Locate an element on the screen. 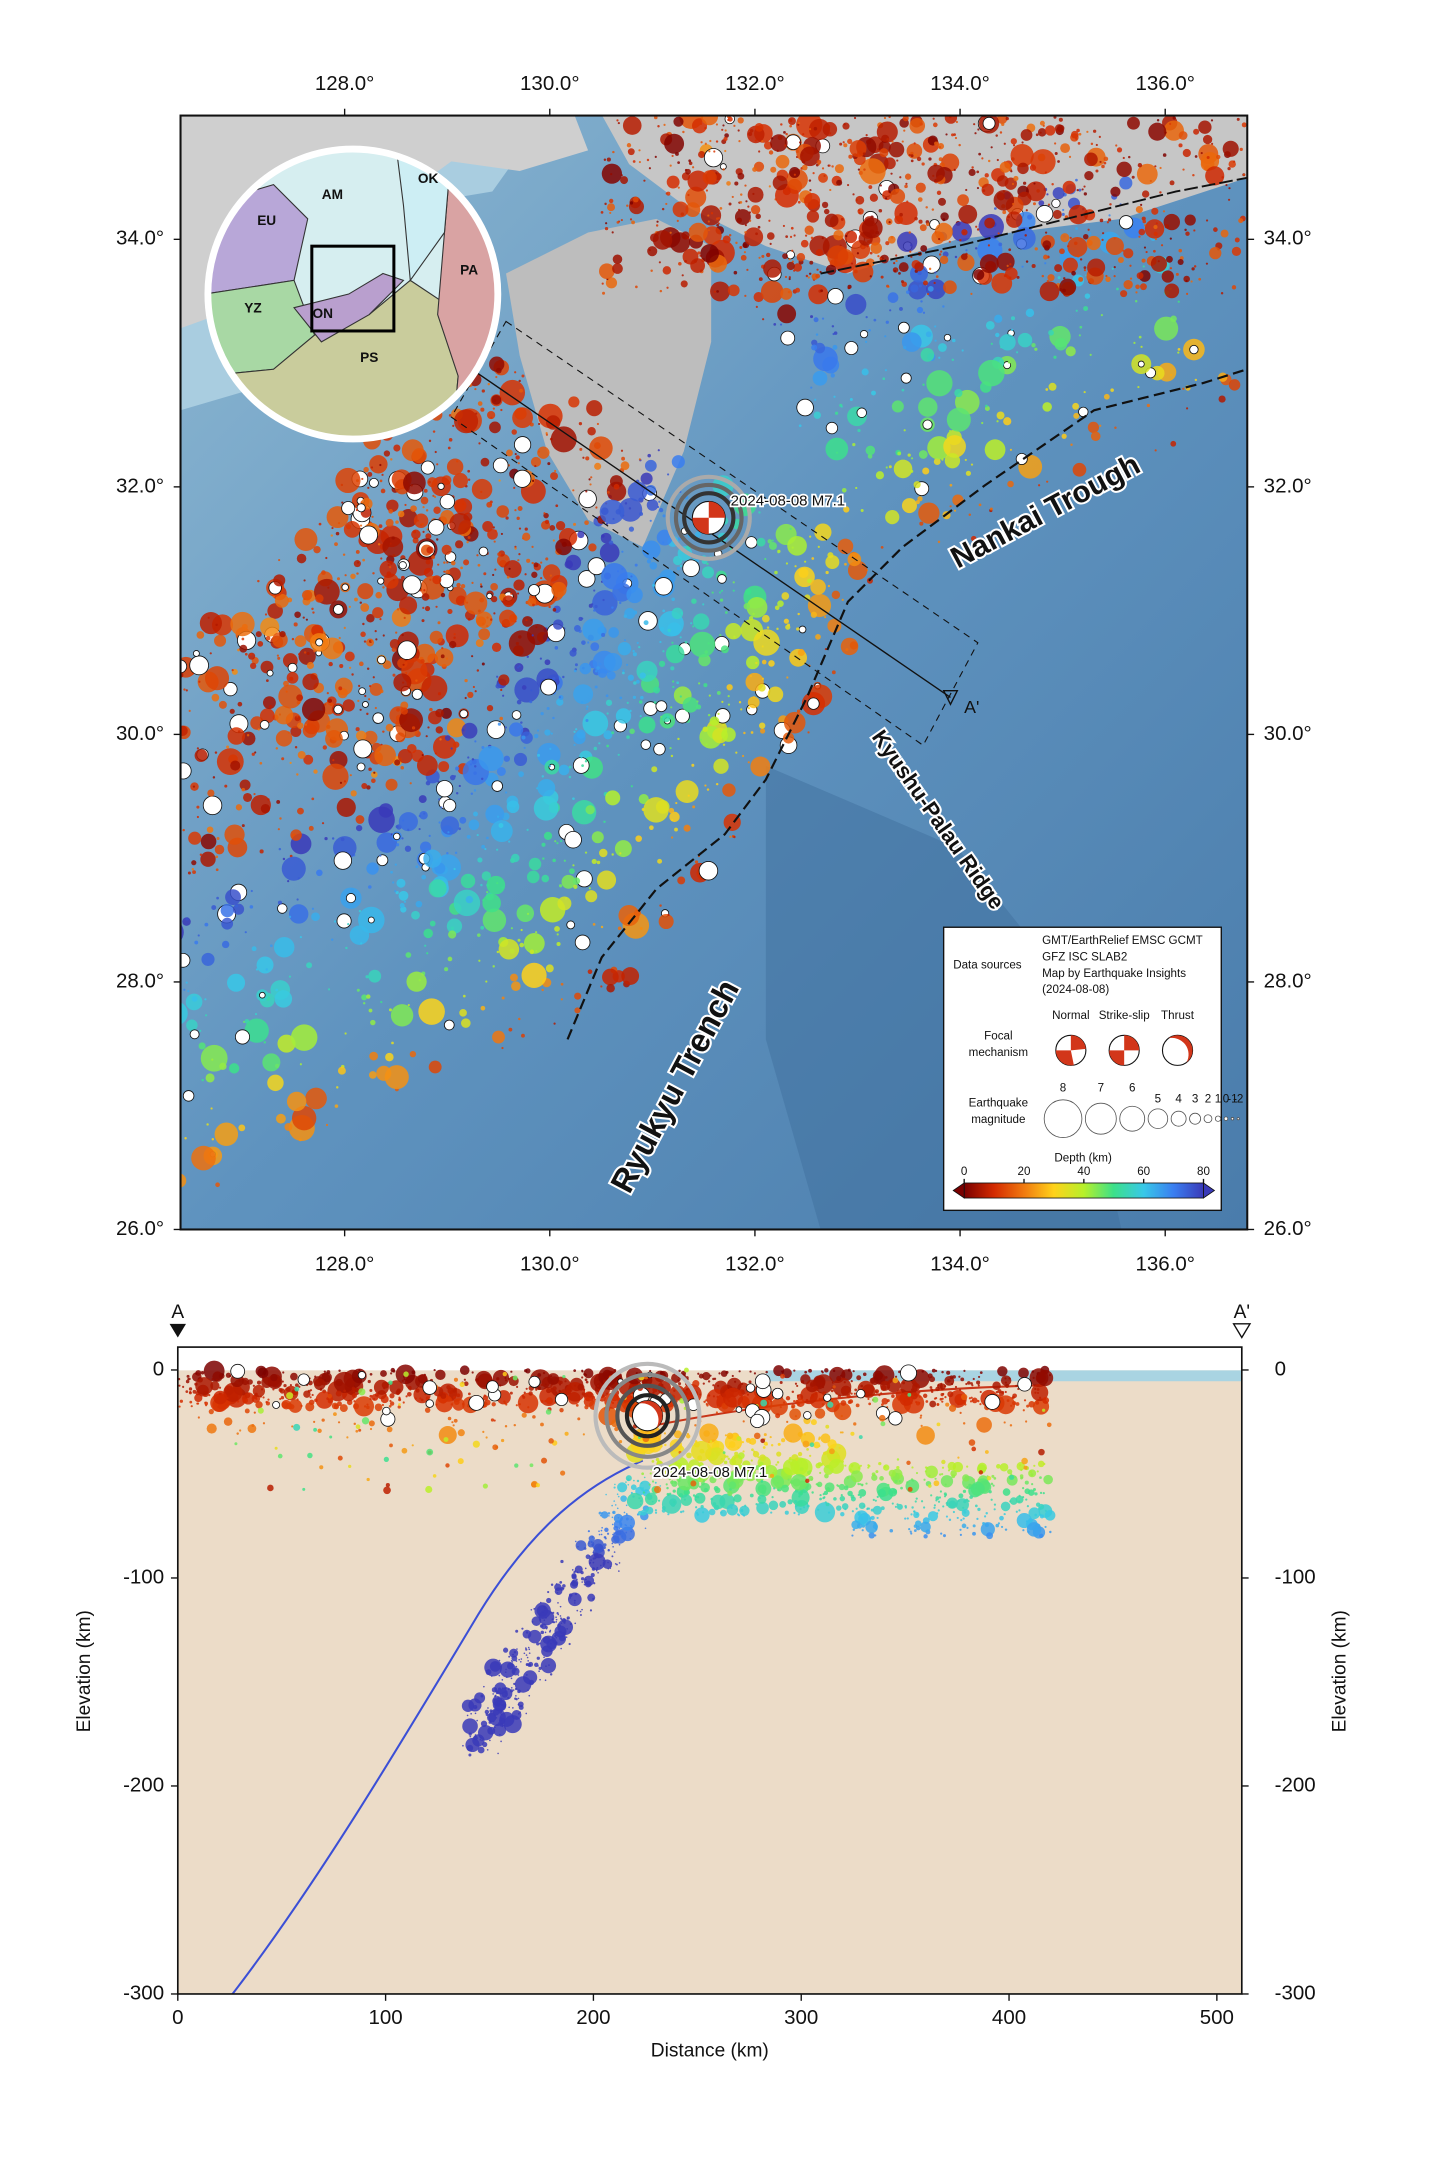 This screenshot has width=1436, height=2160. legend-text: GFZ ISC SLAB2 is located at coordinates (1084, 956).